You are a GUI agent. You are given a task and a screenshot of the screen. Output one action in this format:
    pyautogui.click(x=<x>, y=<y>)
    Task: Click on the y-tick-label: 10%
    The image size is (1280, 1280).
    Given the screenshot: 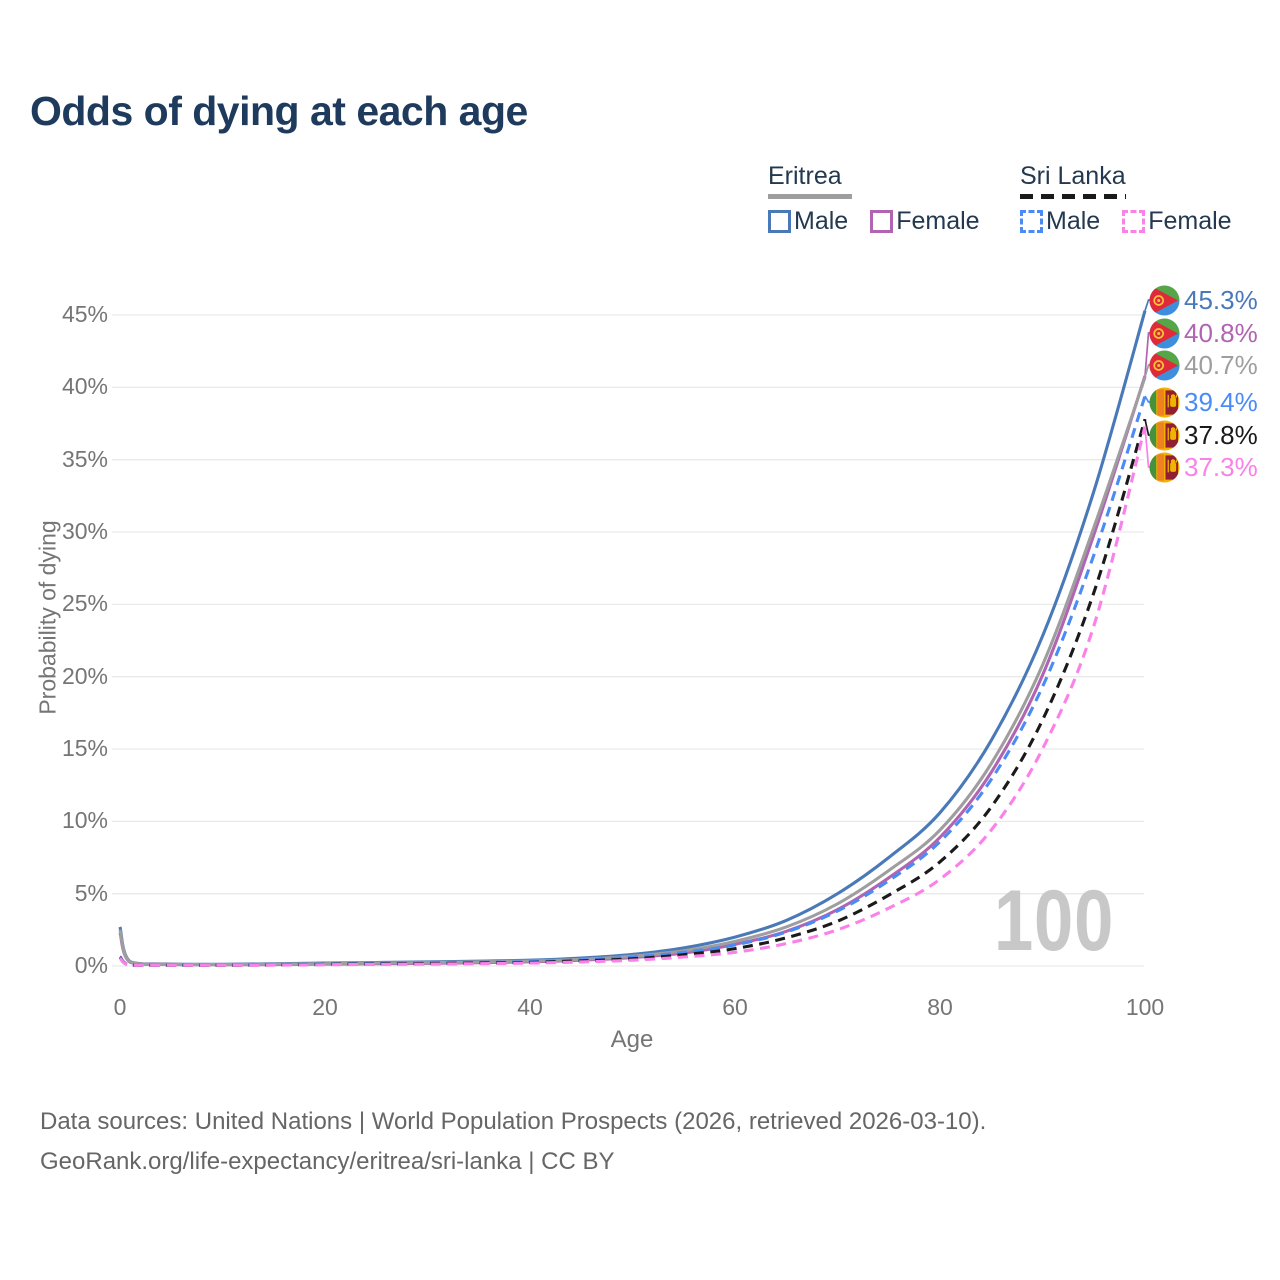 What is the action you would take?
    pyautogui.click(x=84, y=820)
    